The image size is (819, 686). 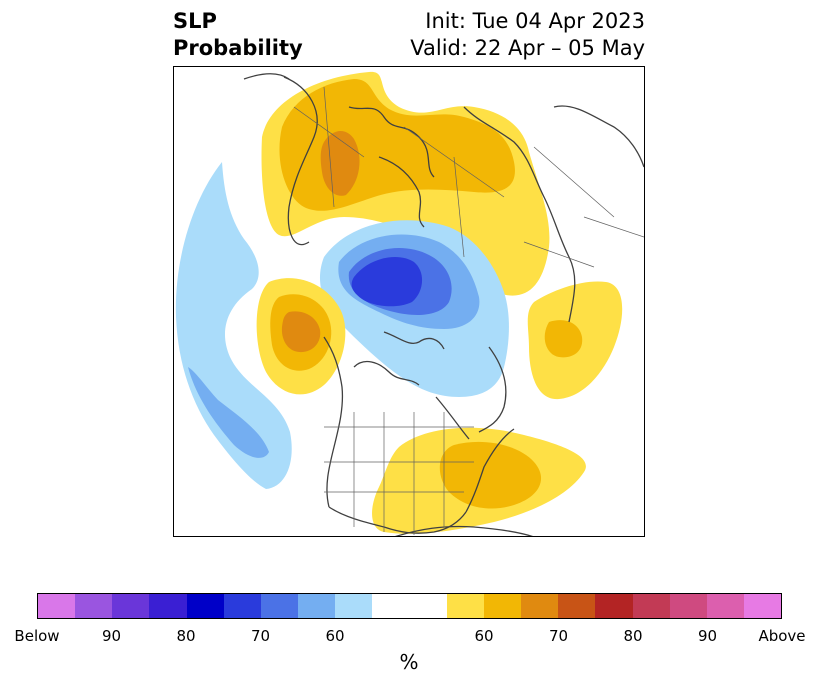 What do you see at coordinates (535, 21) in the screenshot?
I see `init-date: Init: Tue 04 Apr 2023` at bounding box center [535, 21].